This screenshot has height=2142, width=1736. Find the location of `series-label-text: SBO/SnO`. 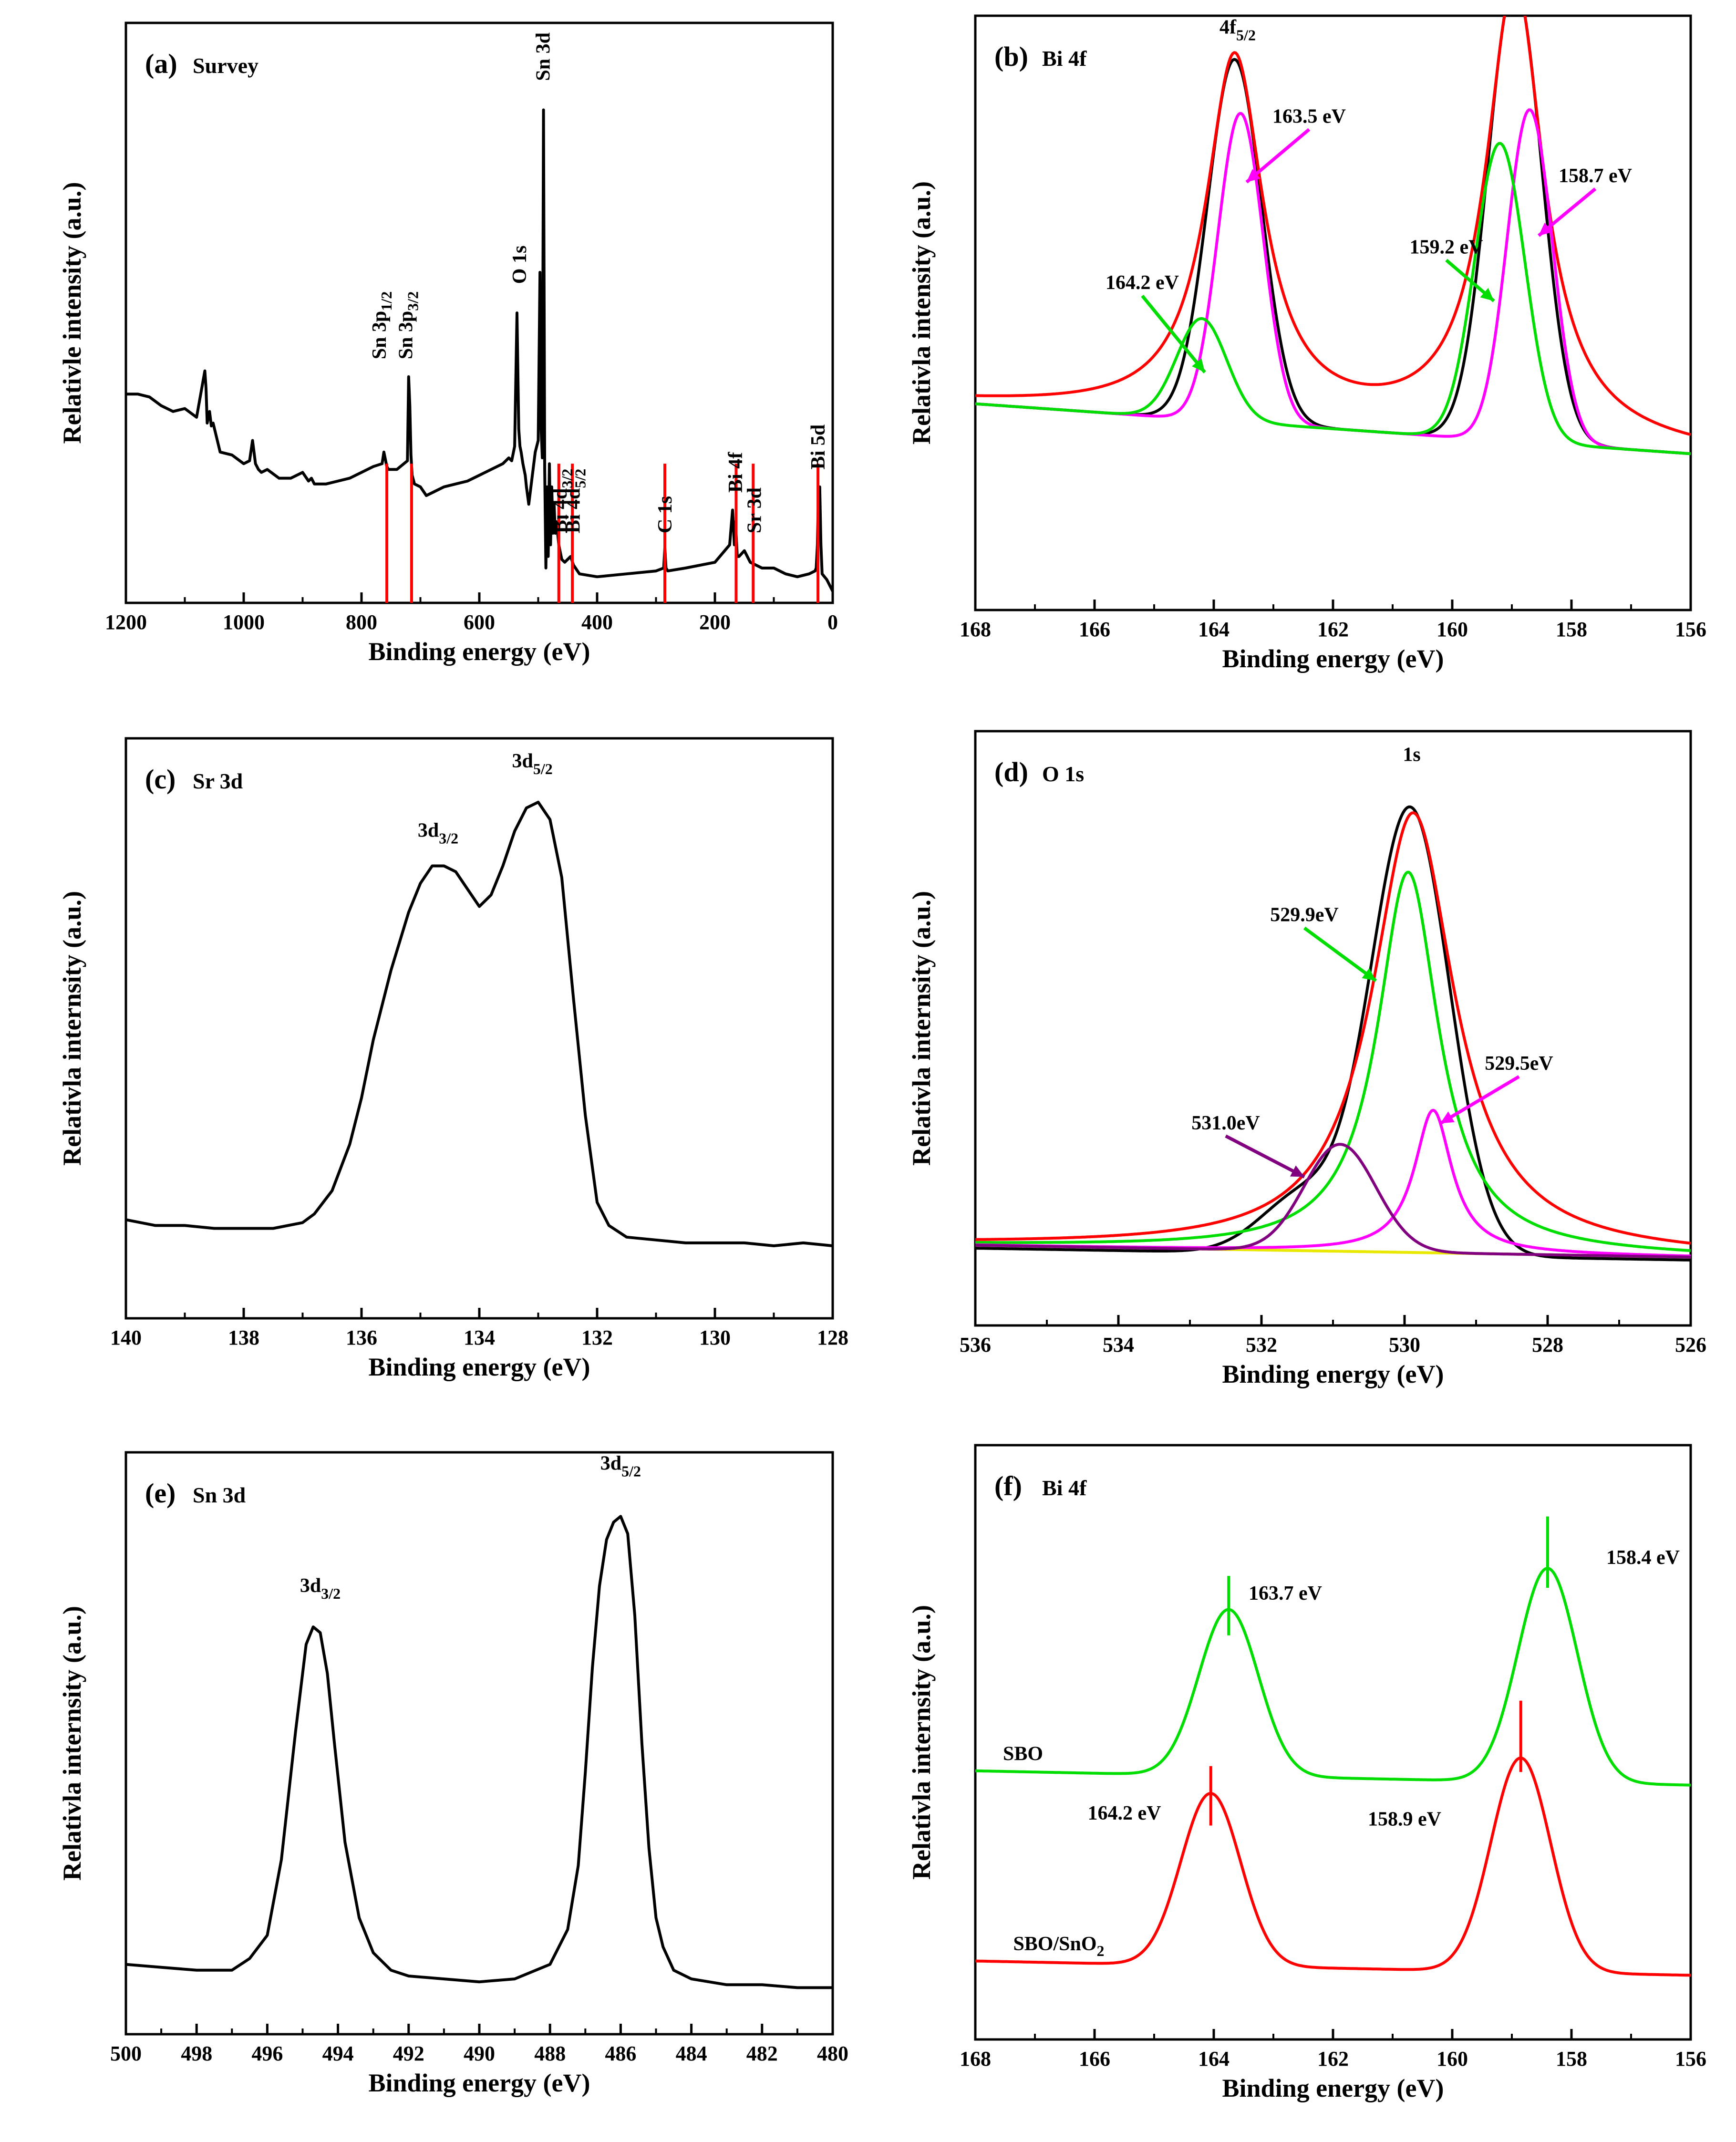

series-label-text: SBO/SnO is located at coordinates (1054, 1944).